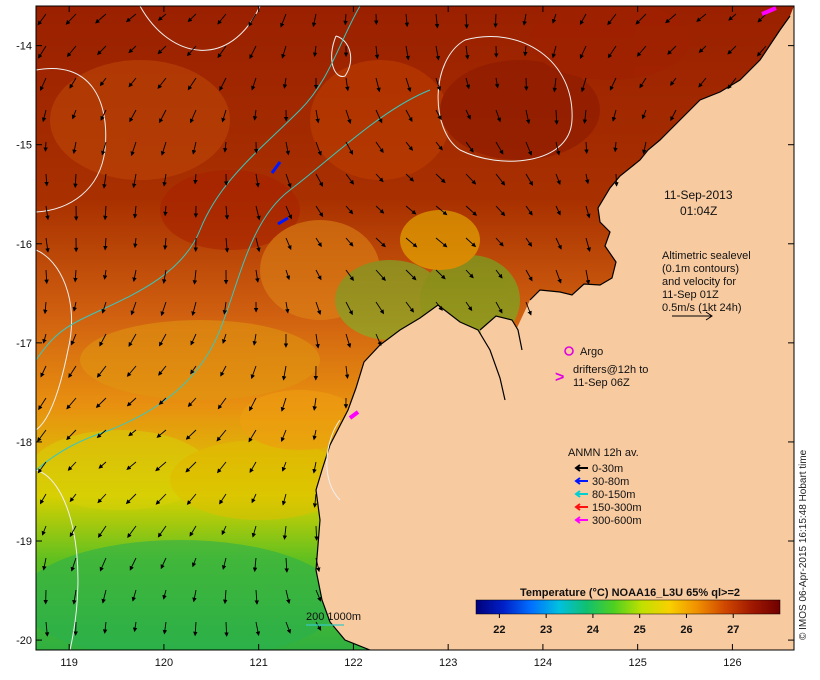 The width and height of the screenshot is (820, 680). I want to click on lon-tick-label: 123, so click(448, 663).